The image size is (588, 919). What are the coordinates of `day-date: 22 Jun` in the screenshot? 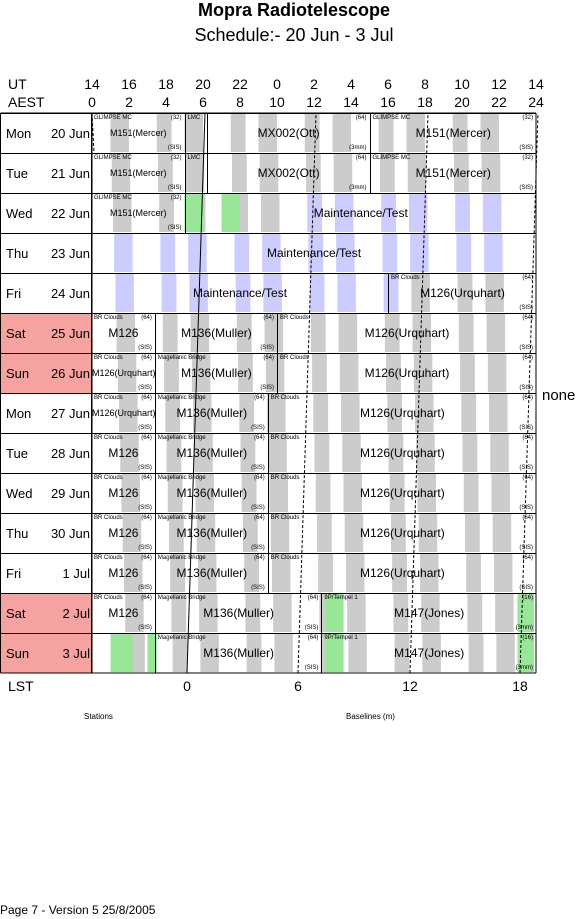 It's located at (70, 213).